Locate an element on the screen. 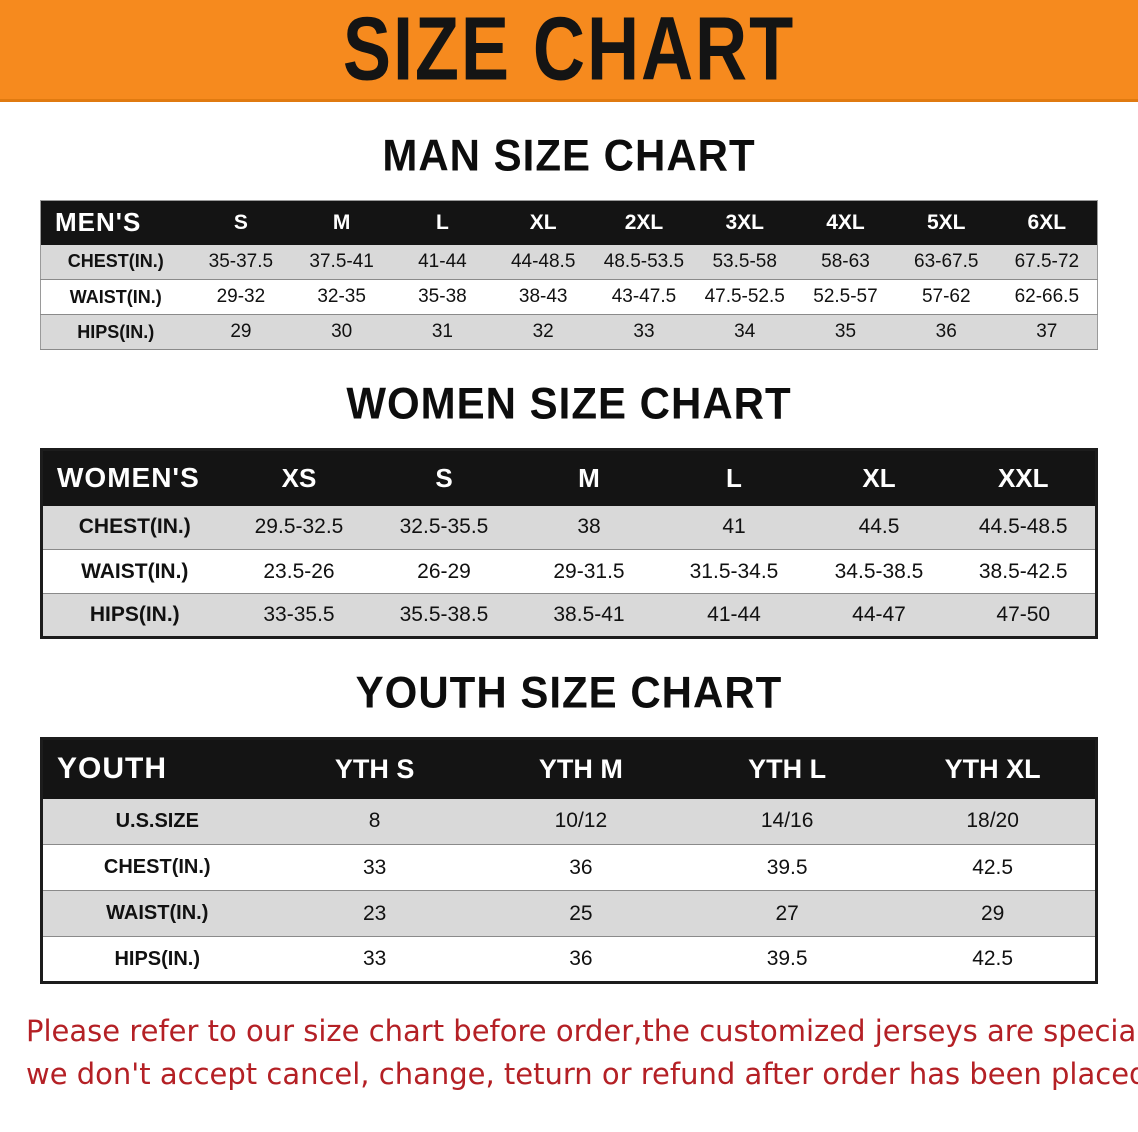 The image size is (1138, 1132). table-cell: 35-38 is located at coordinates (442, 296).